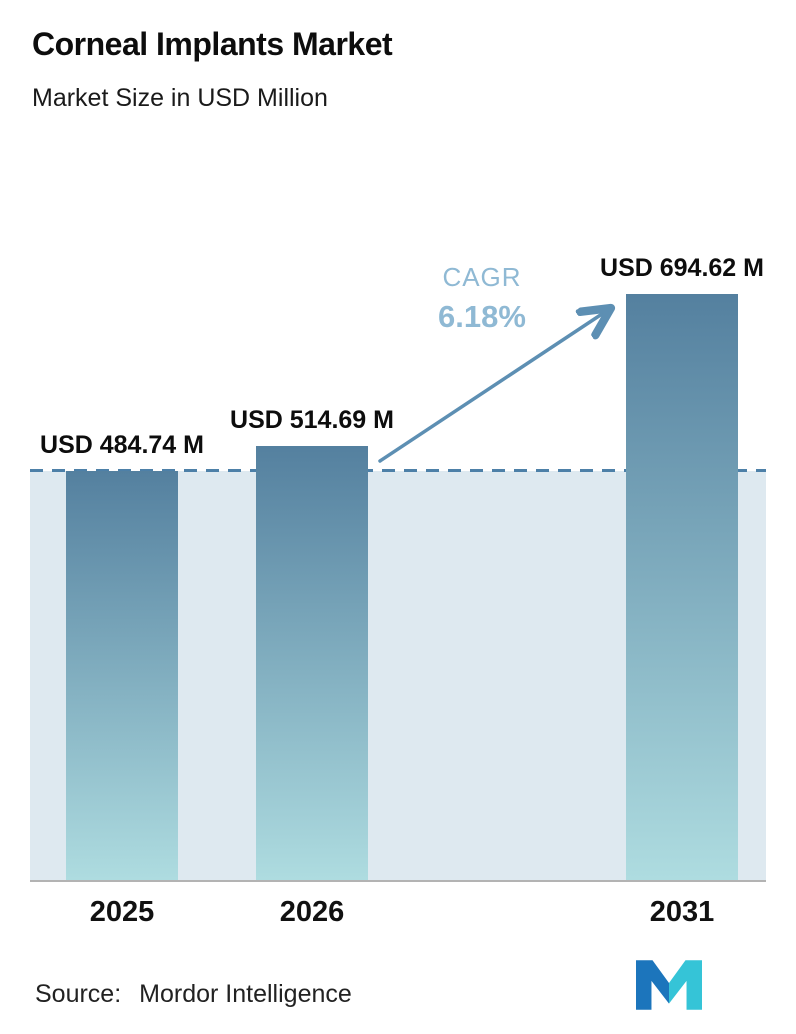  Describe the element at coordinates (312, 420) in the screenshot. I see `bar-value-label: USD 514.69 M` at that location.